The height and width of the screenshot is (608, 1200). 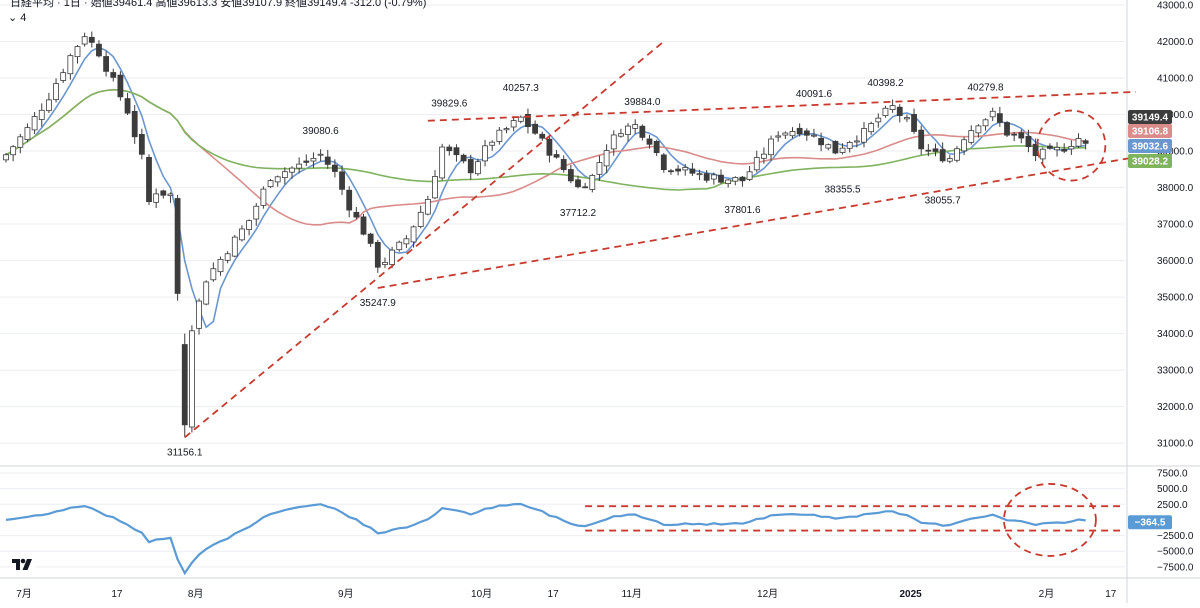 I want to click on tradingview-logo, so click(x=23, y=564).